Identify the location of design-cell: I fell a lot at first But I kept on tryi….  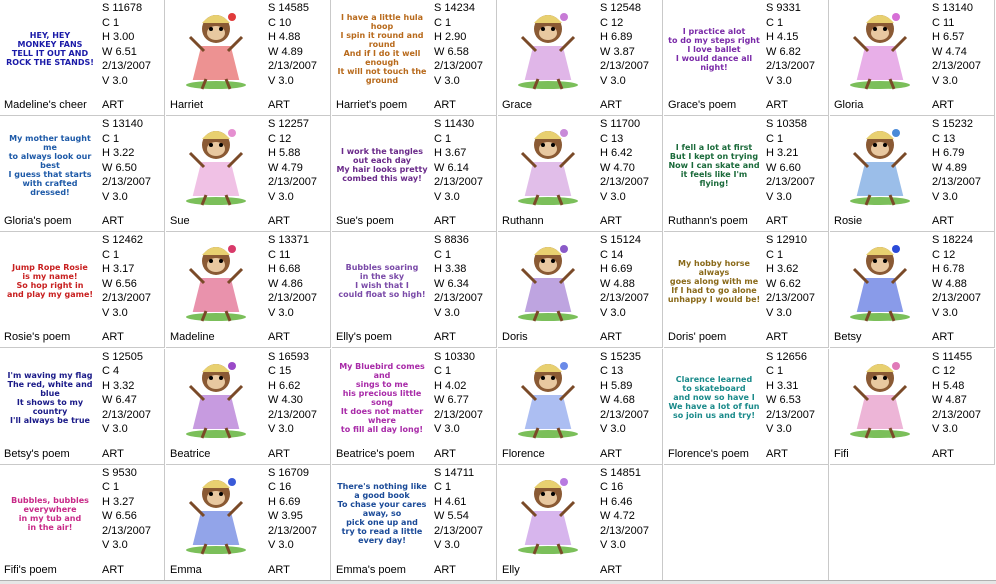
(746, 174).